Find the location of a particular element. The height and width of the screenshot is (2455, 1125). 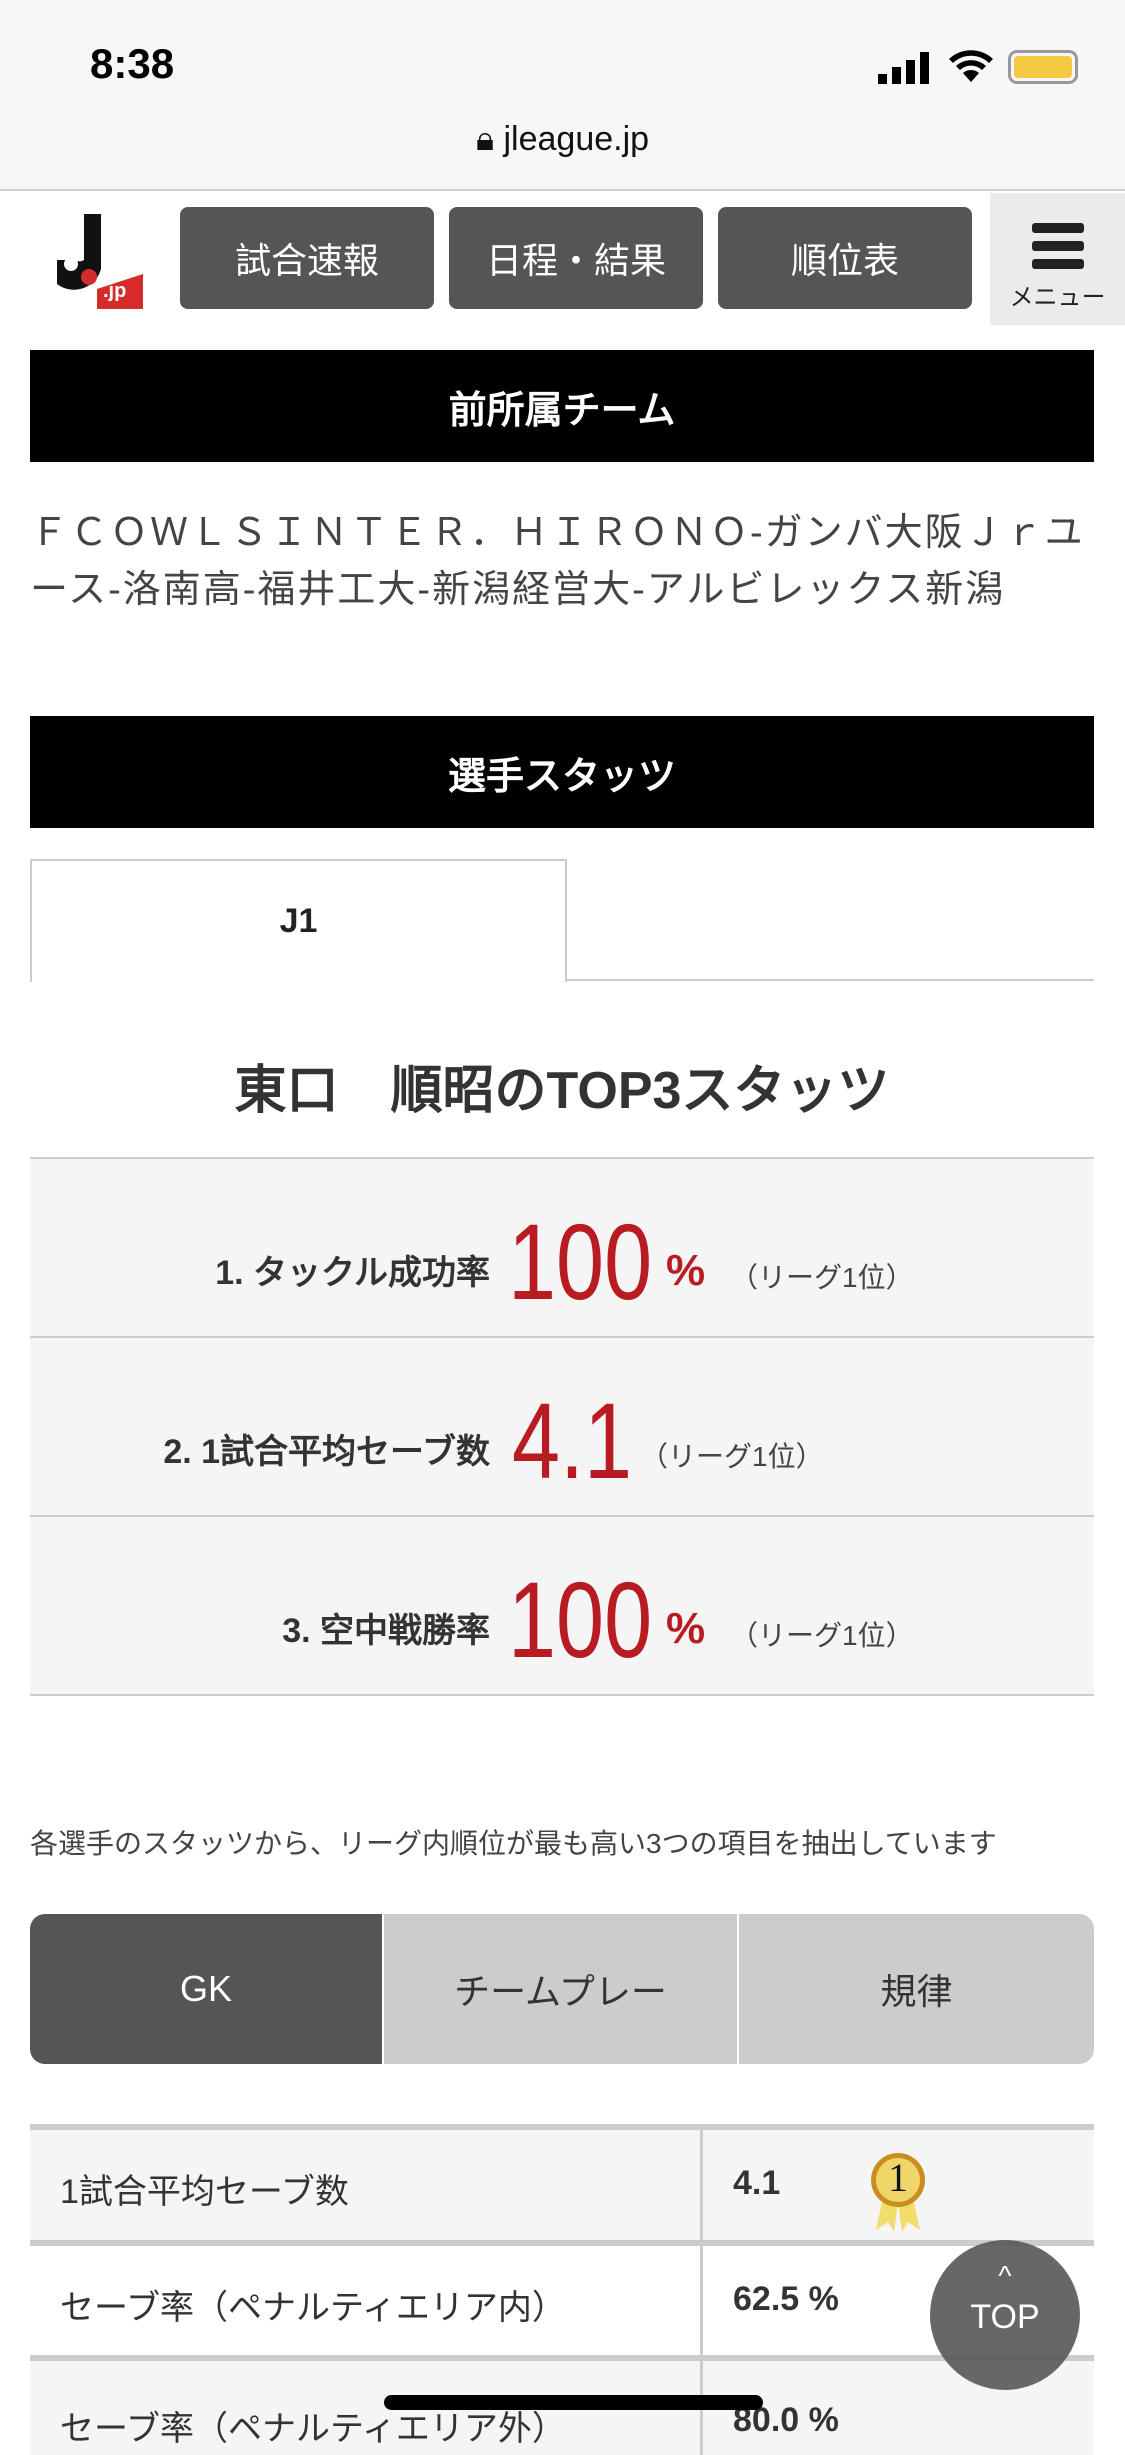

row-value: 62.5 % is located at coordinates (786, 2299).